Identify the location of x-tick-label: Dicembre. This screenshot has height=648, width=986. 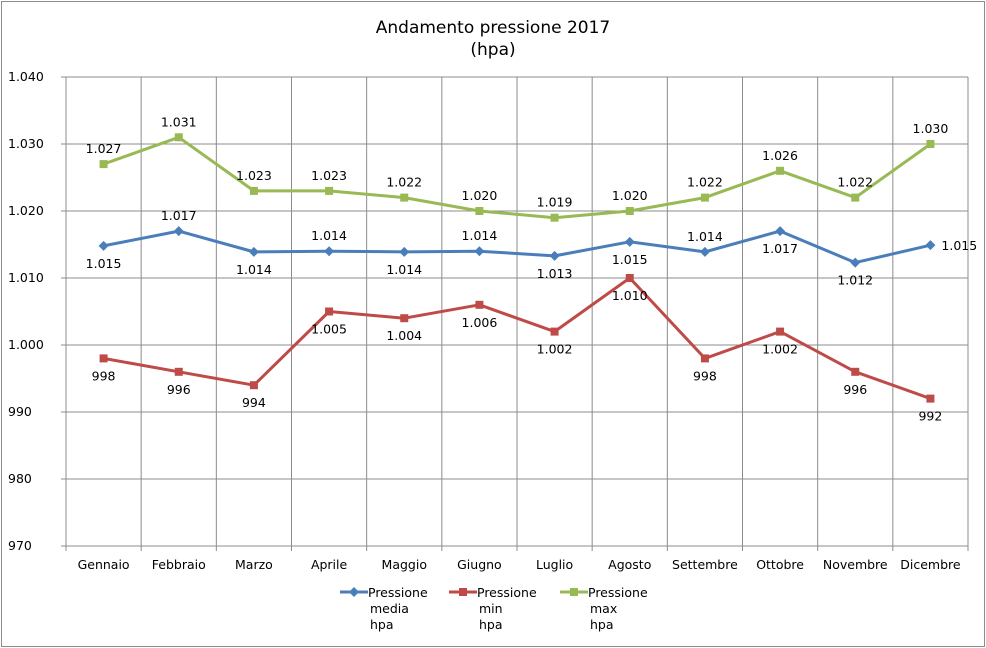
(930, 564).